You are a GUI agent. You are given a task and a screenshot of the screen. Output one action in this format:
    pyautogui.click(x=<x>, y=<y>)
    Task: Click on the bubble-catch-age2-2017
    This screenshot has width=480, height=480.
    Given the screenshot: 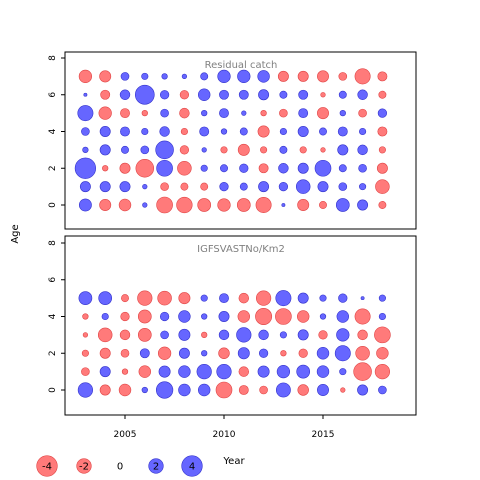 What is the action you would take?
    pyautogui.click(x=362, y=168)
    